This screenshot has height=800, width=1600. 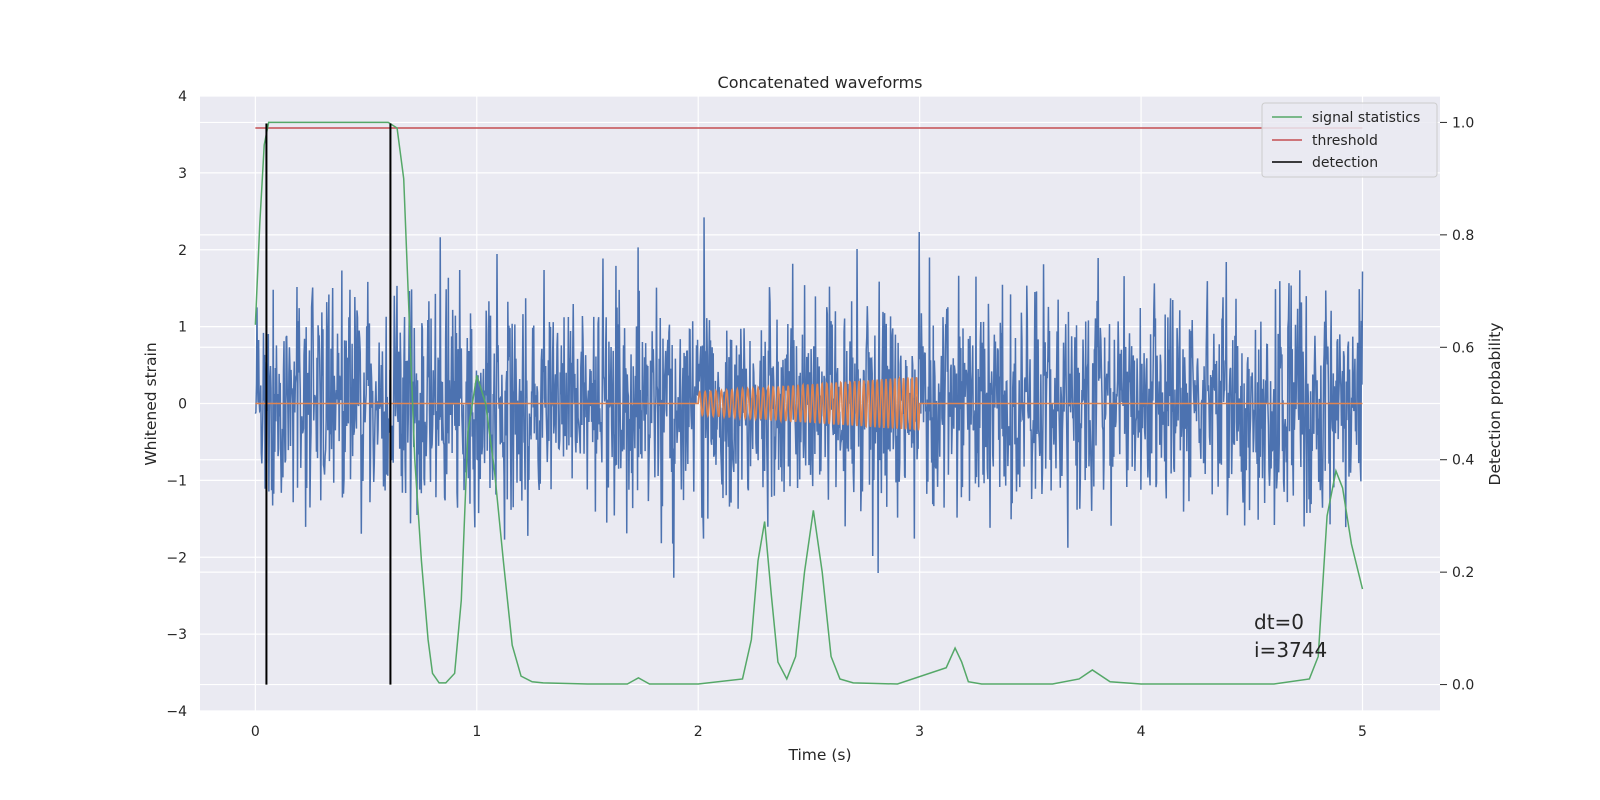 What do you see at coordinates (1290, 650) in the screenshot?
I see `annotation-index: i=3744` at bounding box center [1290, 650].